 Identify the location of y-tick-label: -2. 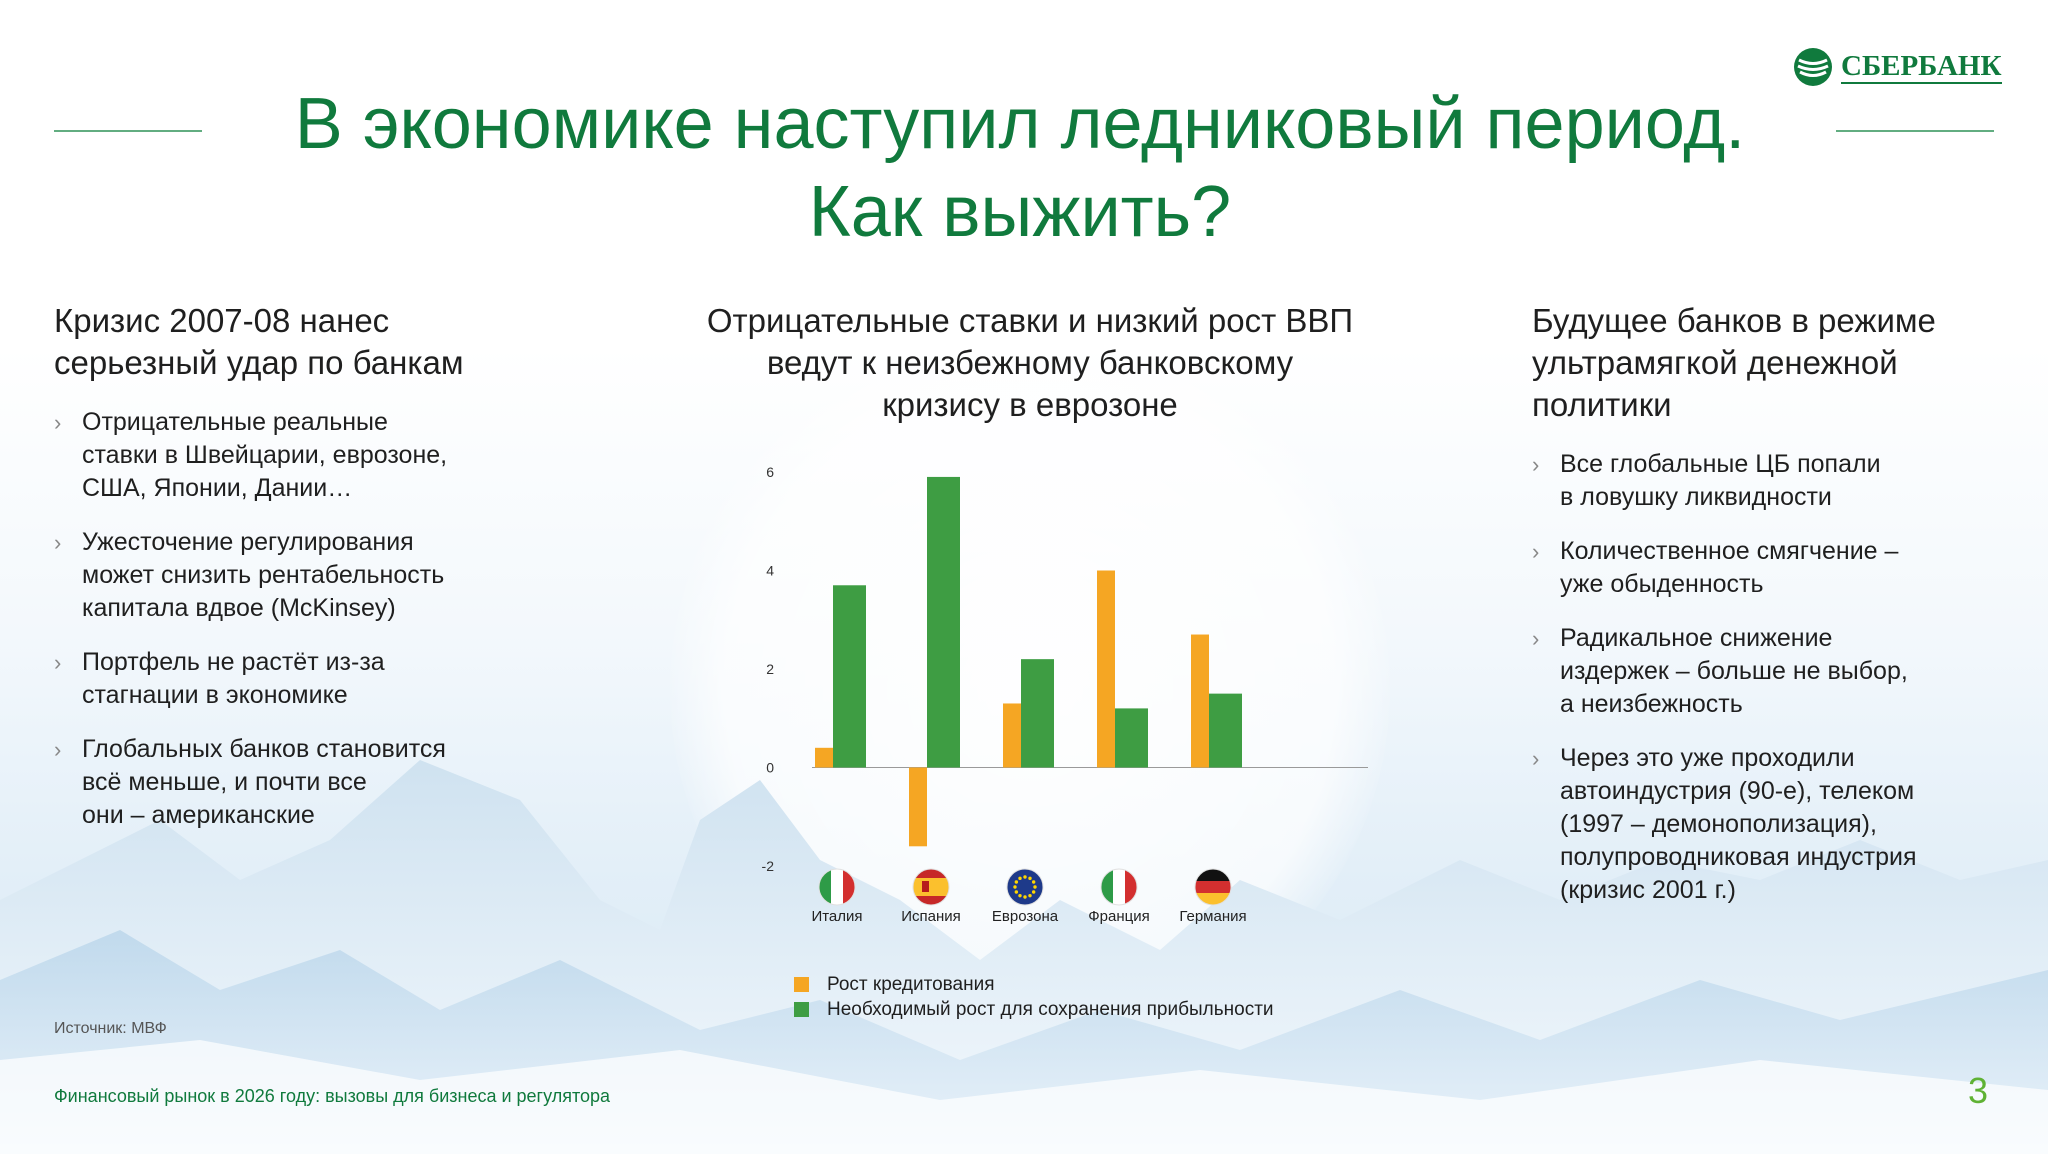
(768, 866).